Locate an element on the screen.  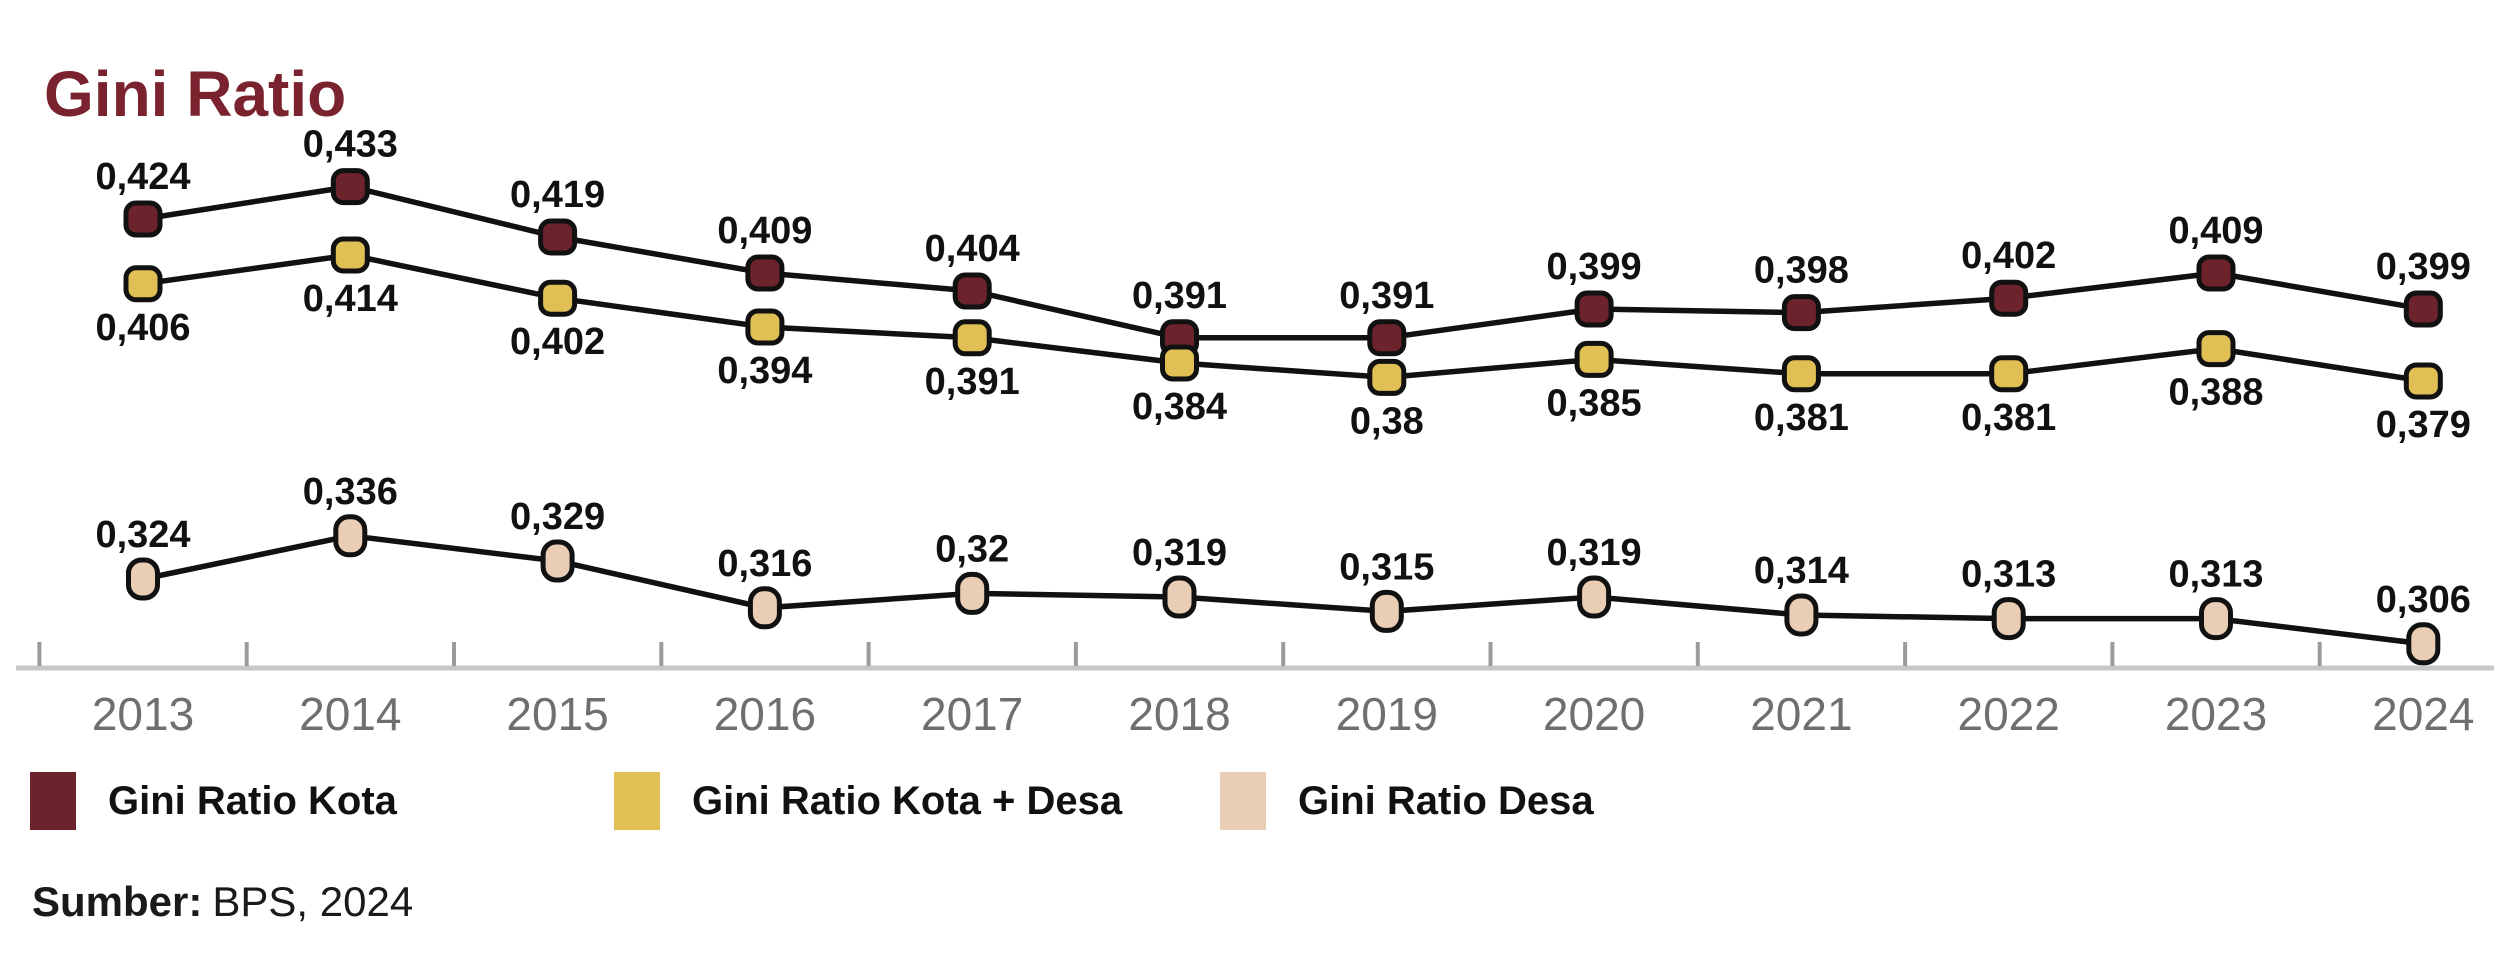
data-label-2: 0,306 is located at coordinates (2423, 600).